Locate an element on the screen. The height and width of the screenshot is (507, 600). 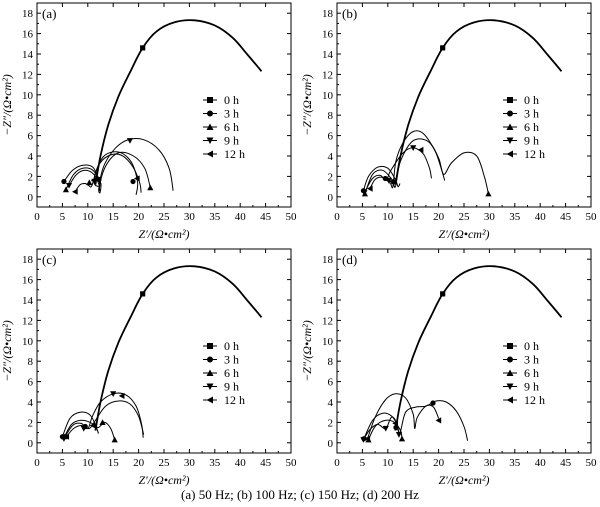
x-tick-label: 30 is located at coordinates (190, 463).